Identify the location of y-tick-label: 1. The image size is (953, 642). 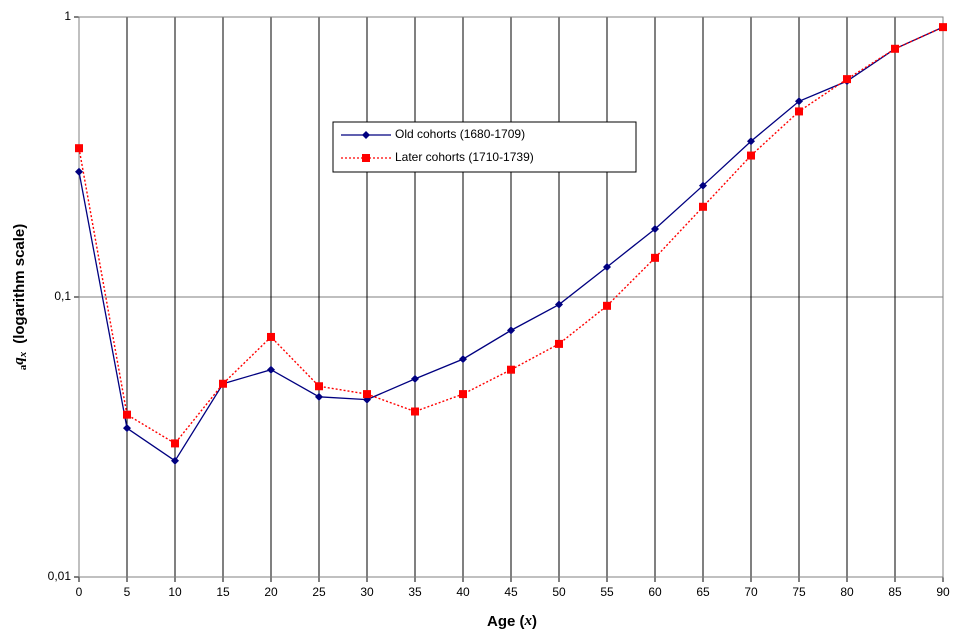
(67, 16).